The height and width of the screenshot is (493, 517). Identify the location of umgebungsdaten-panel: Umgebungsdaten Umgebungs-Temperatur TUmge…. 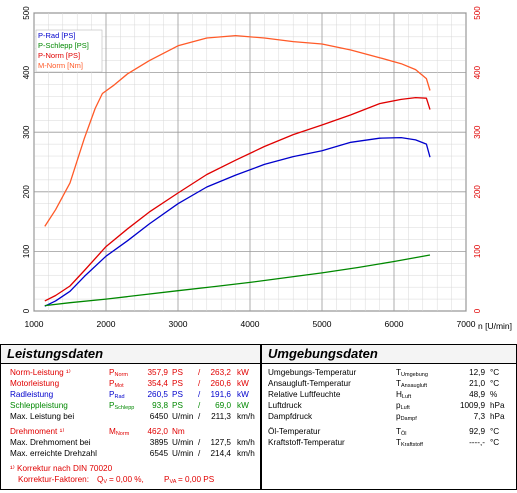
(389, 417).